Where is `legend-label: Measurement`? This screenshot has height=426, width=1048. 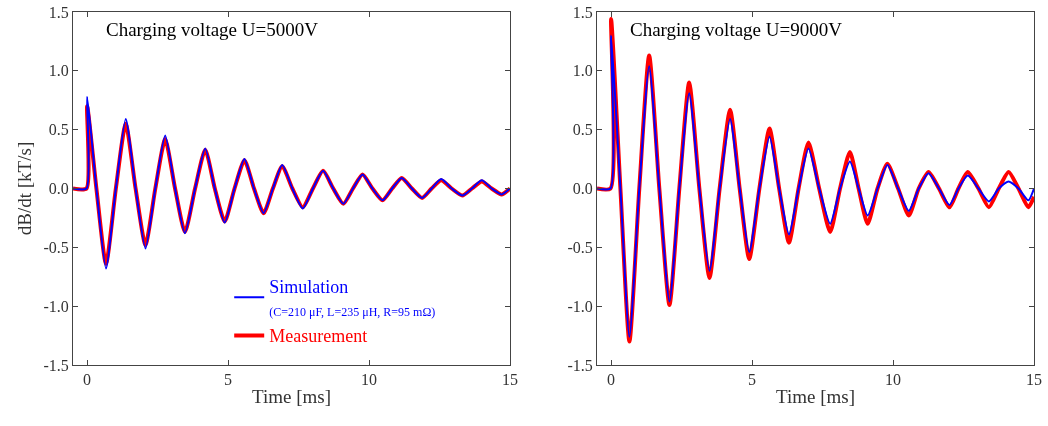 legend-label: Measurement is located at coordinates (318, 336).